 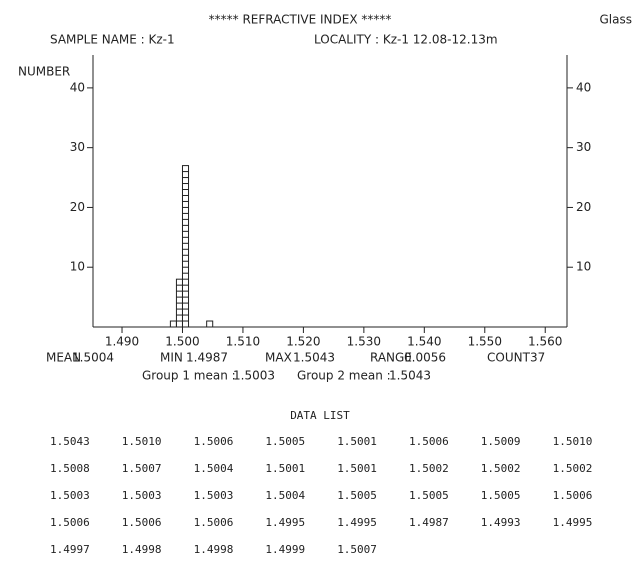 What do you see at coordinates (303, 342) in the screenshot?
I see `x-tick-label: 1.520` at bounding box center [303, 342].